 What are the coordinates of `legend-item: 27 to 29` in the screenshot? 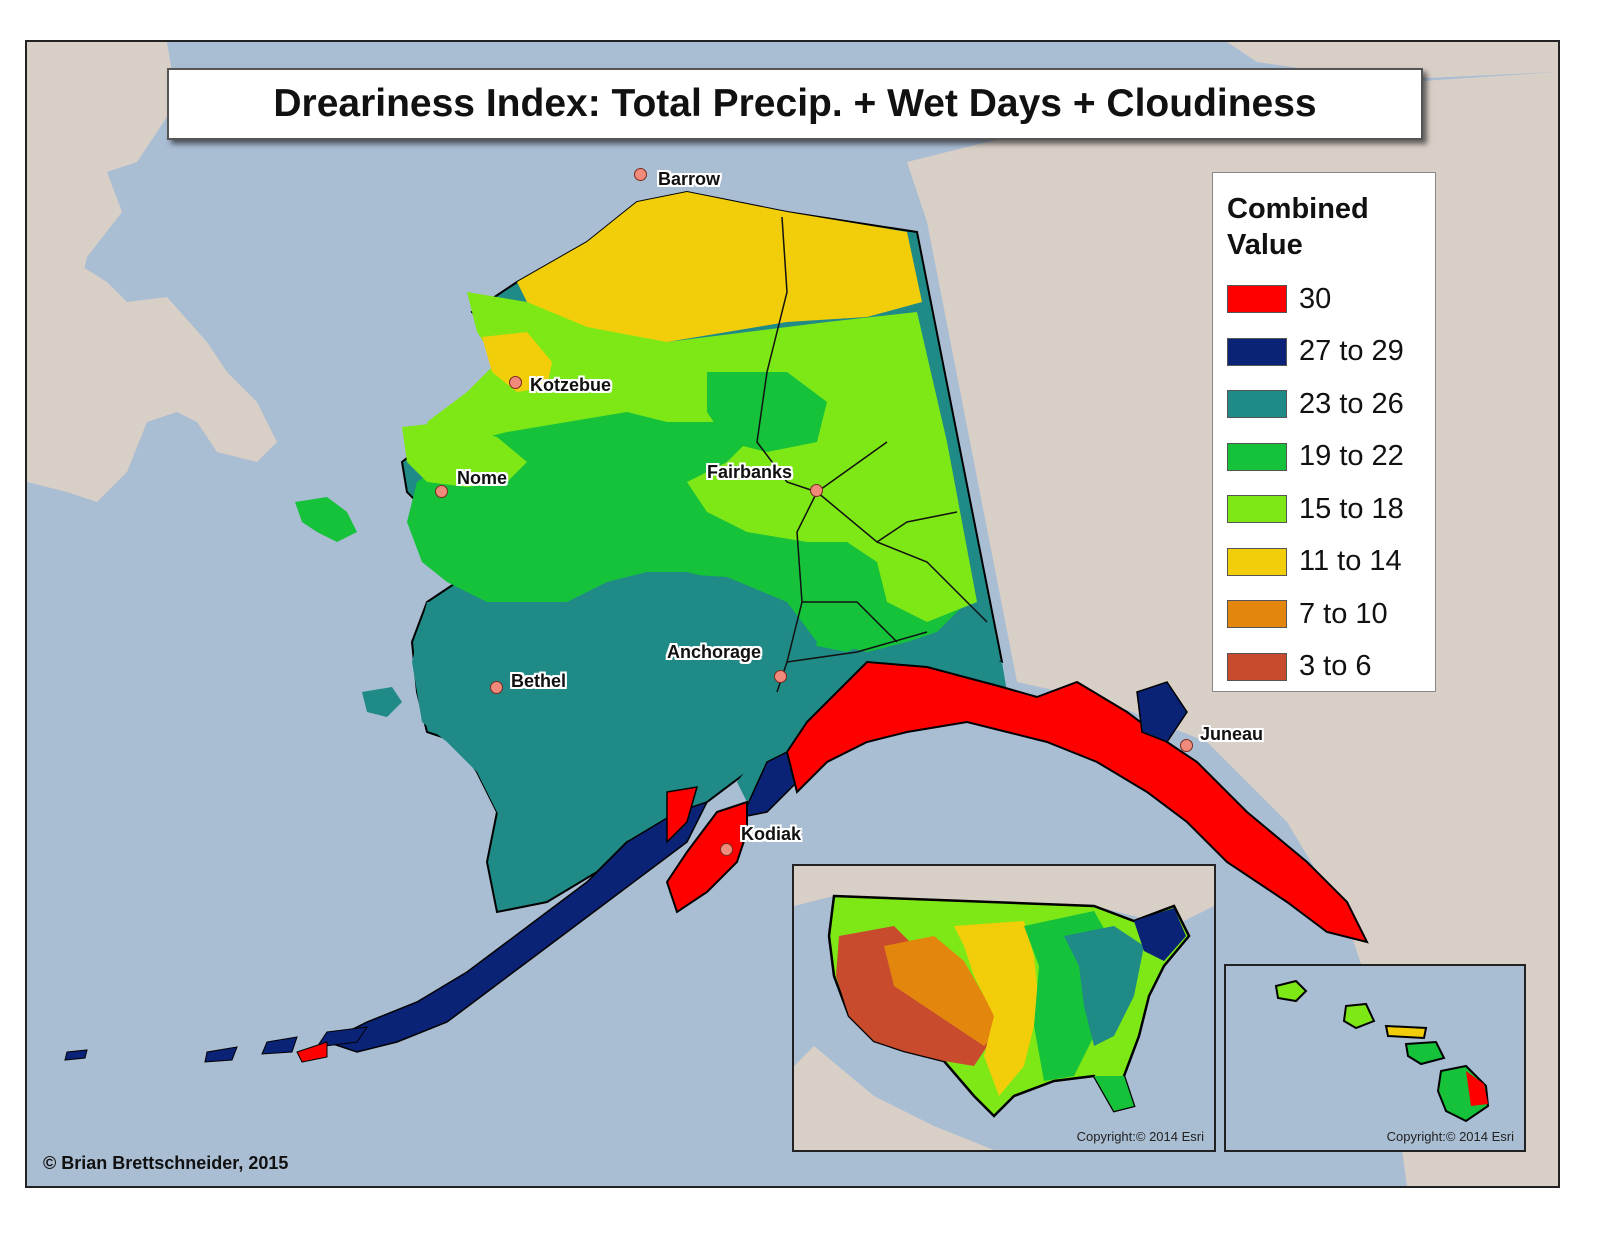 It's located at (1324, 352).